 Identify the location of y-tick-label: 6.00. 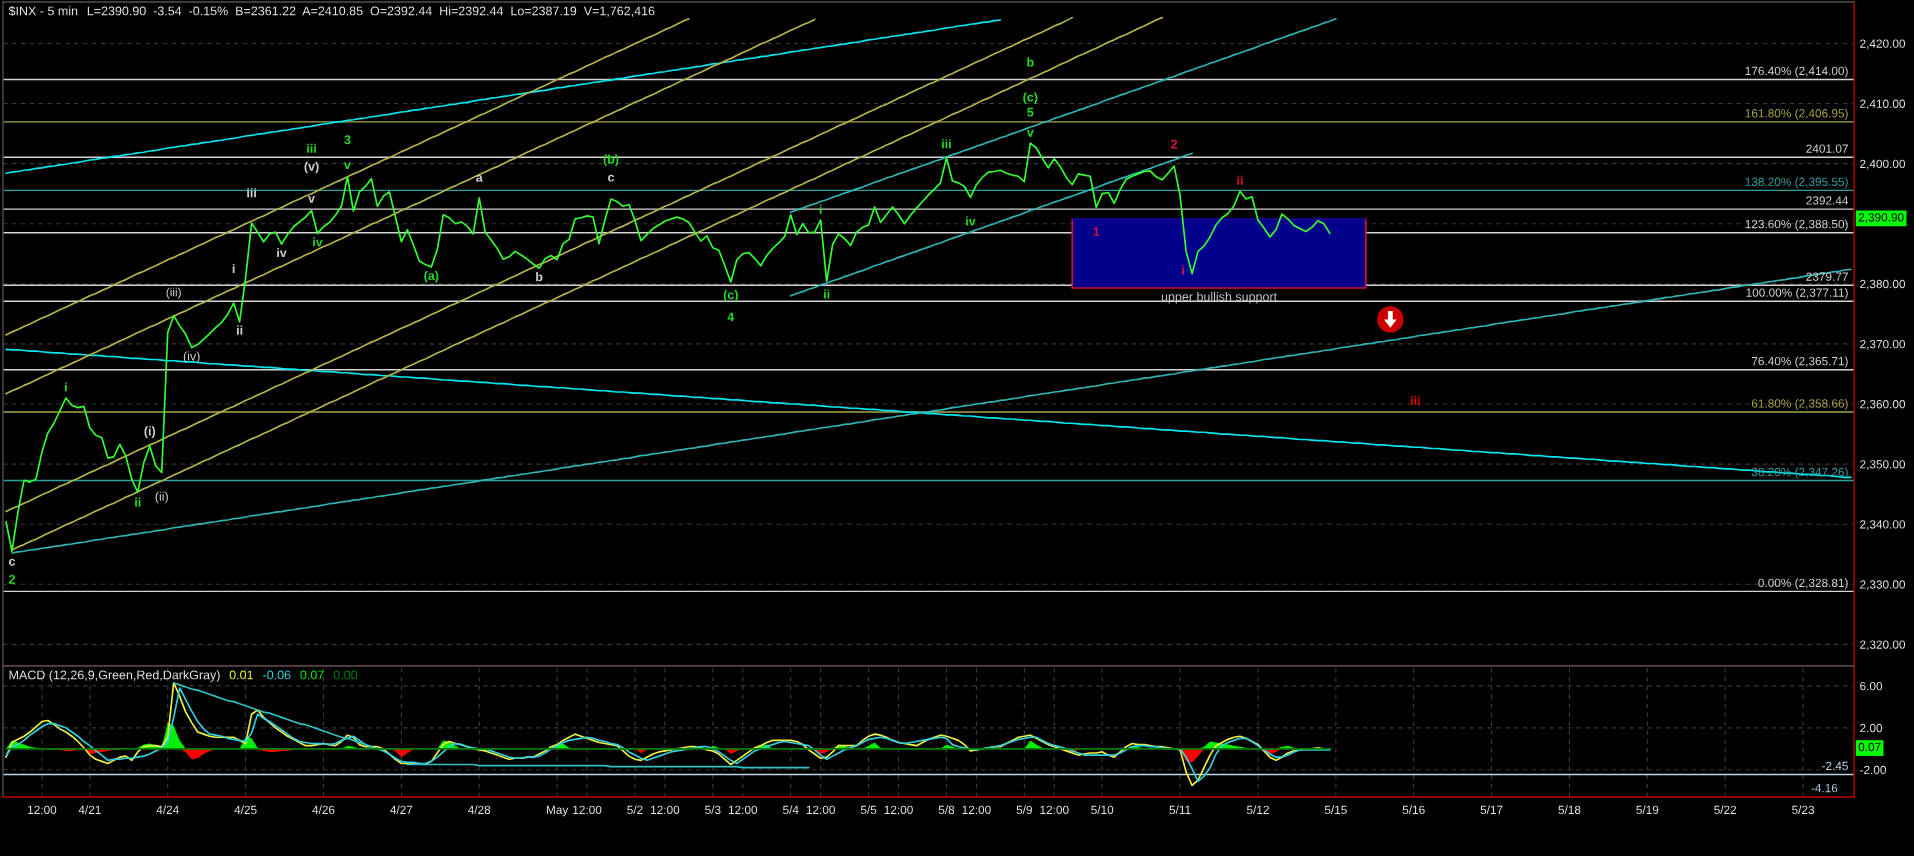
(1871, 686).